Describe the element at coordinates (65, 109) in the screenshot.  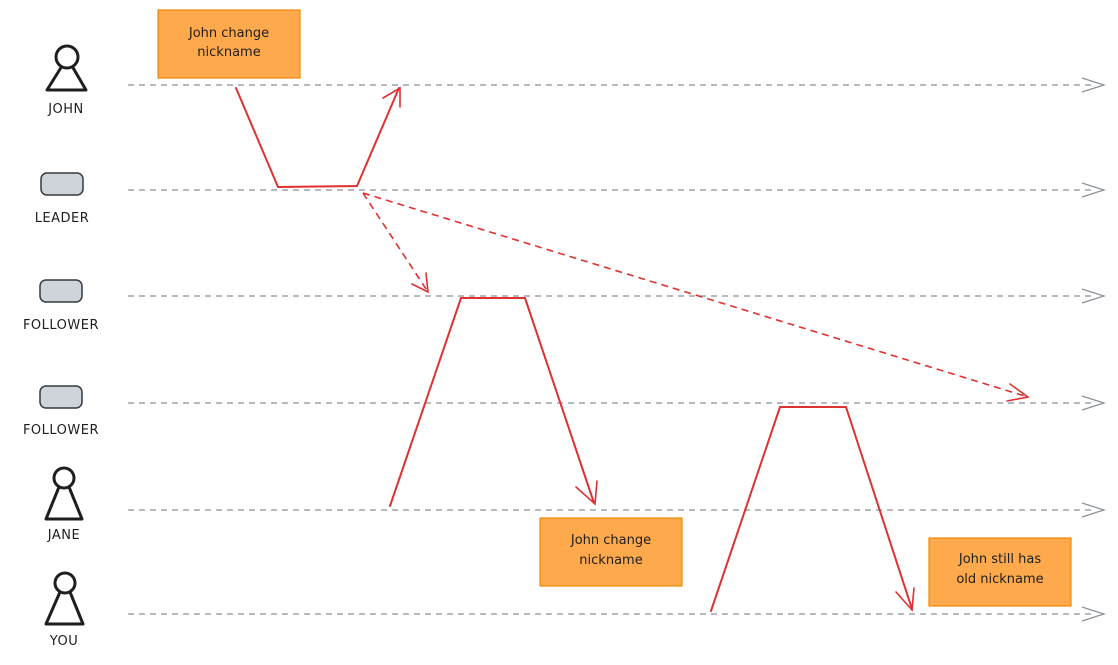
I see `actor-label-john: JOHN` at that location.